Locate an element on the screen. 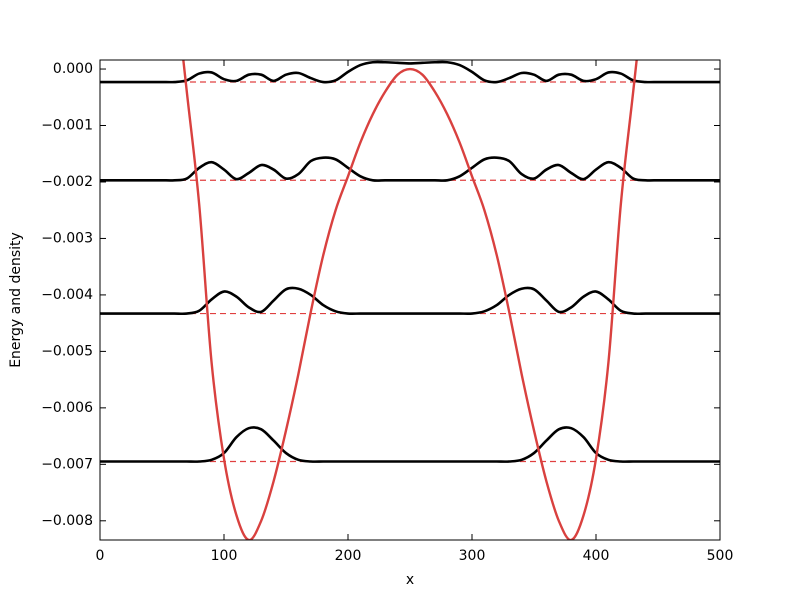  y-tick-label: −0.003 is located at coordinates (67, 238).